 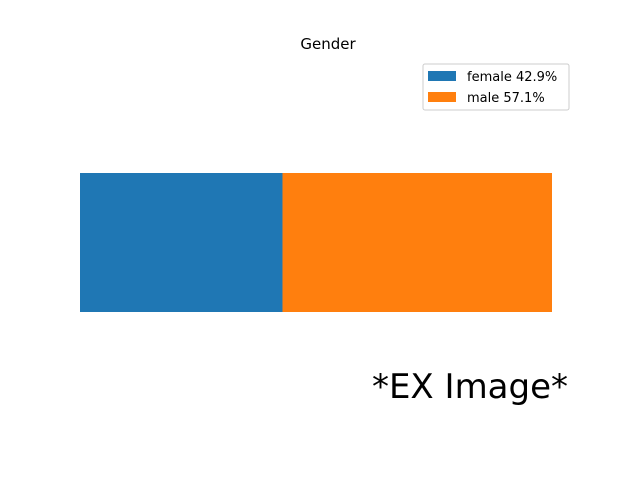 What do you see at coordinates (506, 98) in the screenshot?
I see `legend-label-male: male 57.1%` at bounding box center [506, 98].